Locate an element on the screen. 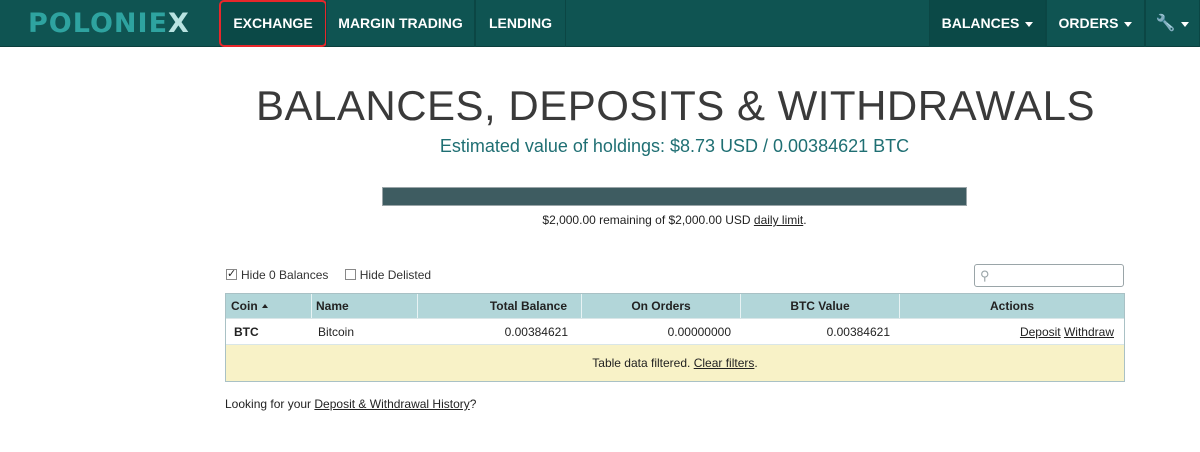 The image size is (1200, 452). wrench-icon: 🔧 is located at coordinates (1165, 23).